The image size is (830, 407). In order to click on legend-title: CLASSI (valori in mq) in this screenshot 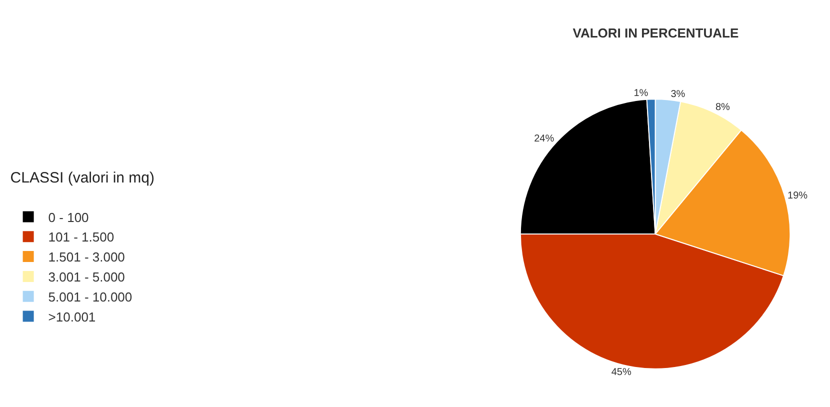, I will do `click(82, 177)`.